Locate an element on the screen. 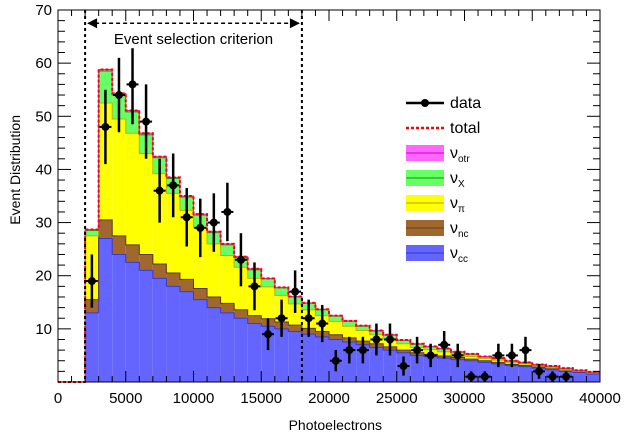 This screenshot has width=624, height=437. y-tick-label-50: 50 is located at coordinates (43, 116).